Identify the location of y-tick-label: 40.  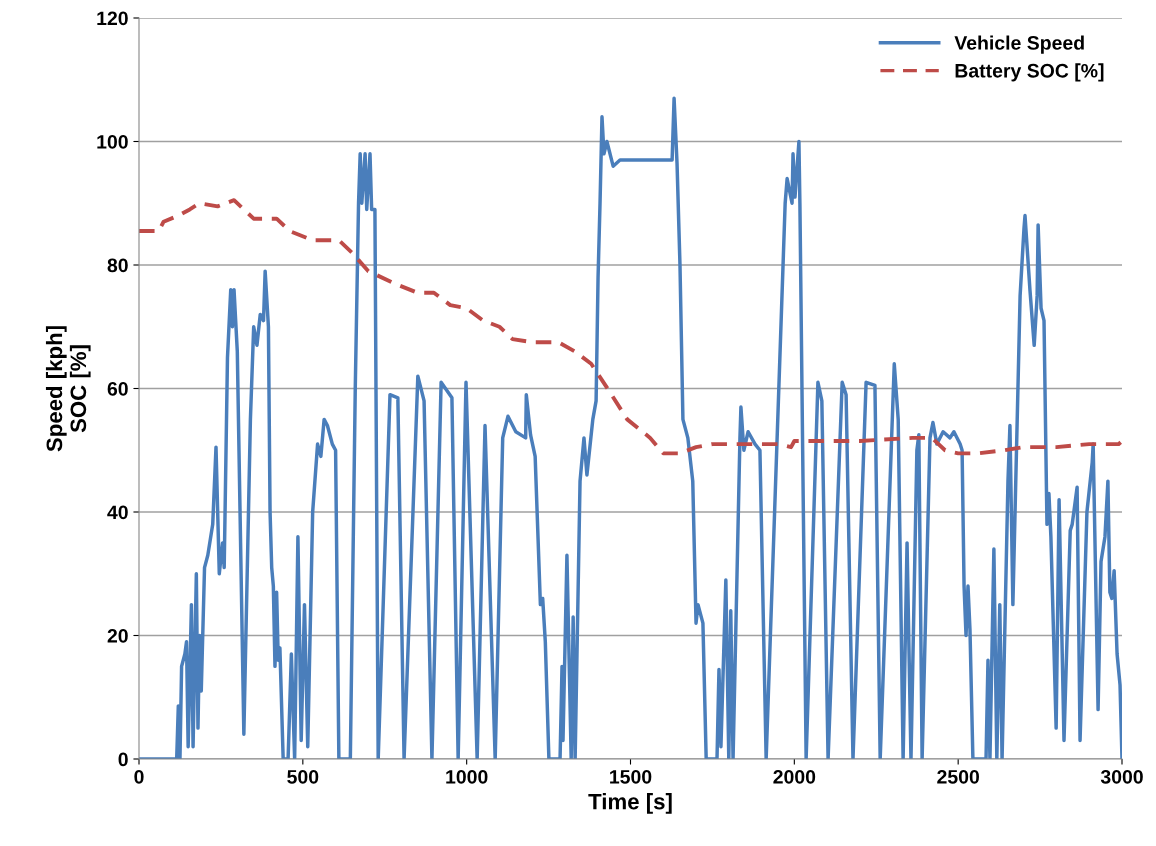
(117, 512).